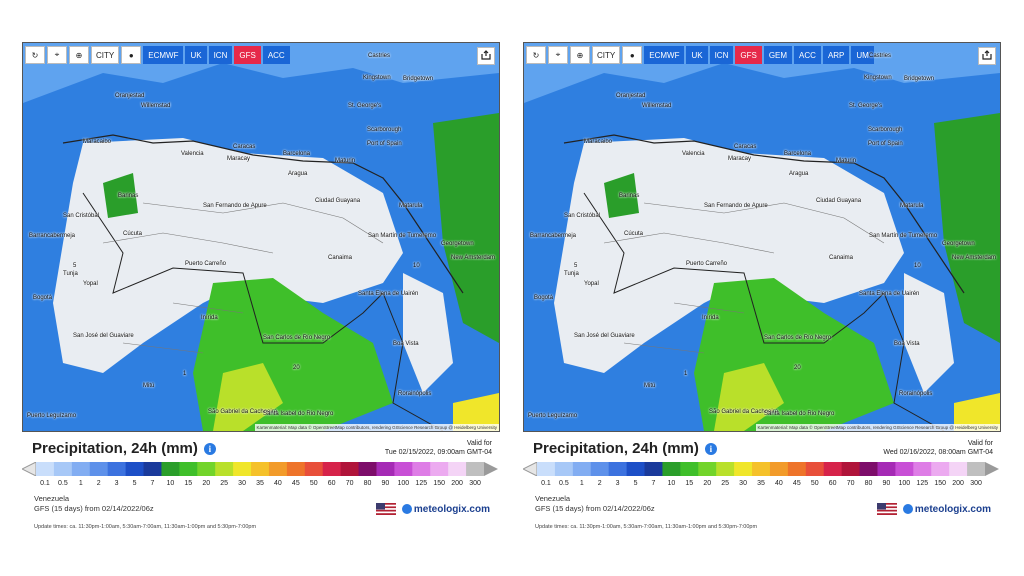 This screenshot has width=1024, height=576. What do you see at coordinates (188, 483) in the screenshot?
I see `scale-tick-label: 15` at bounding box center [188, 483].